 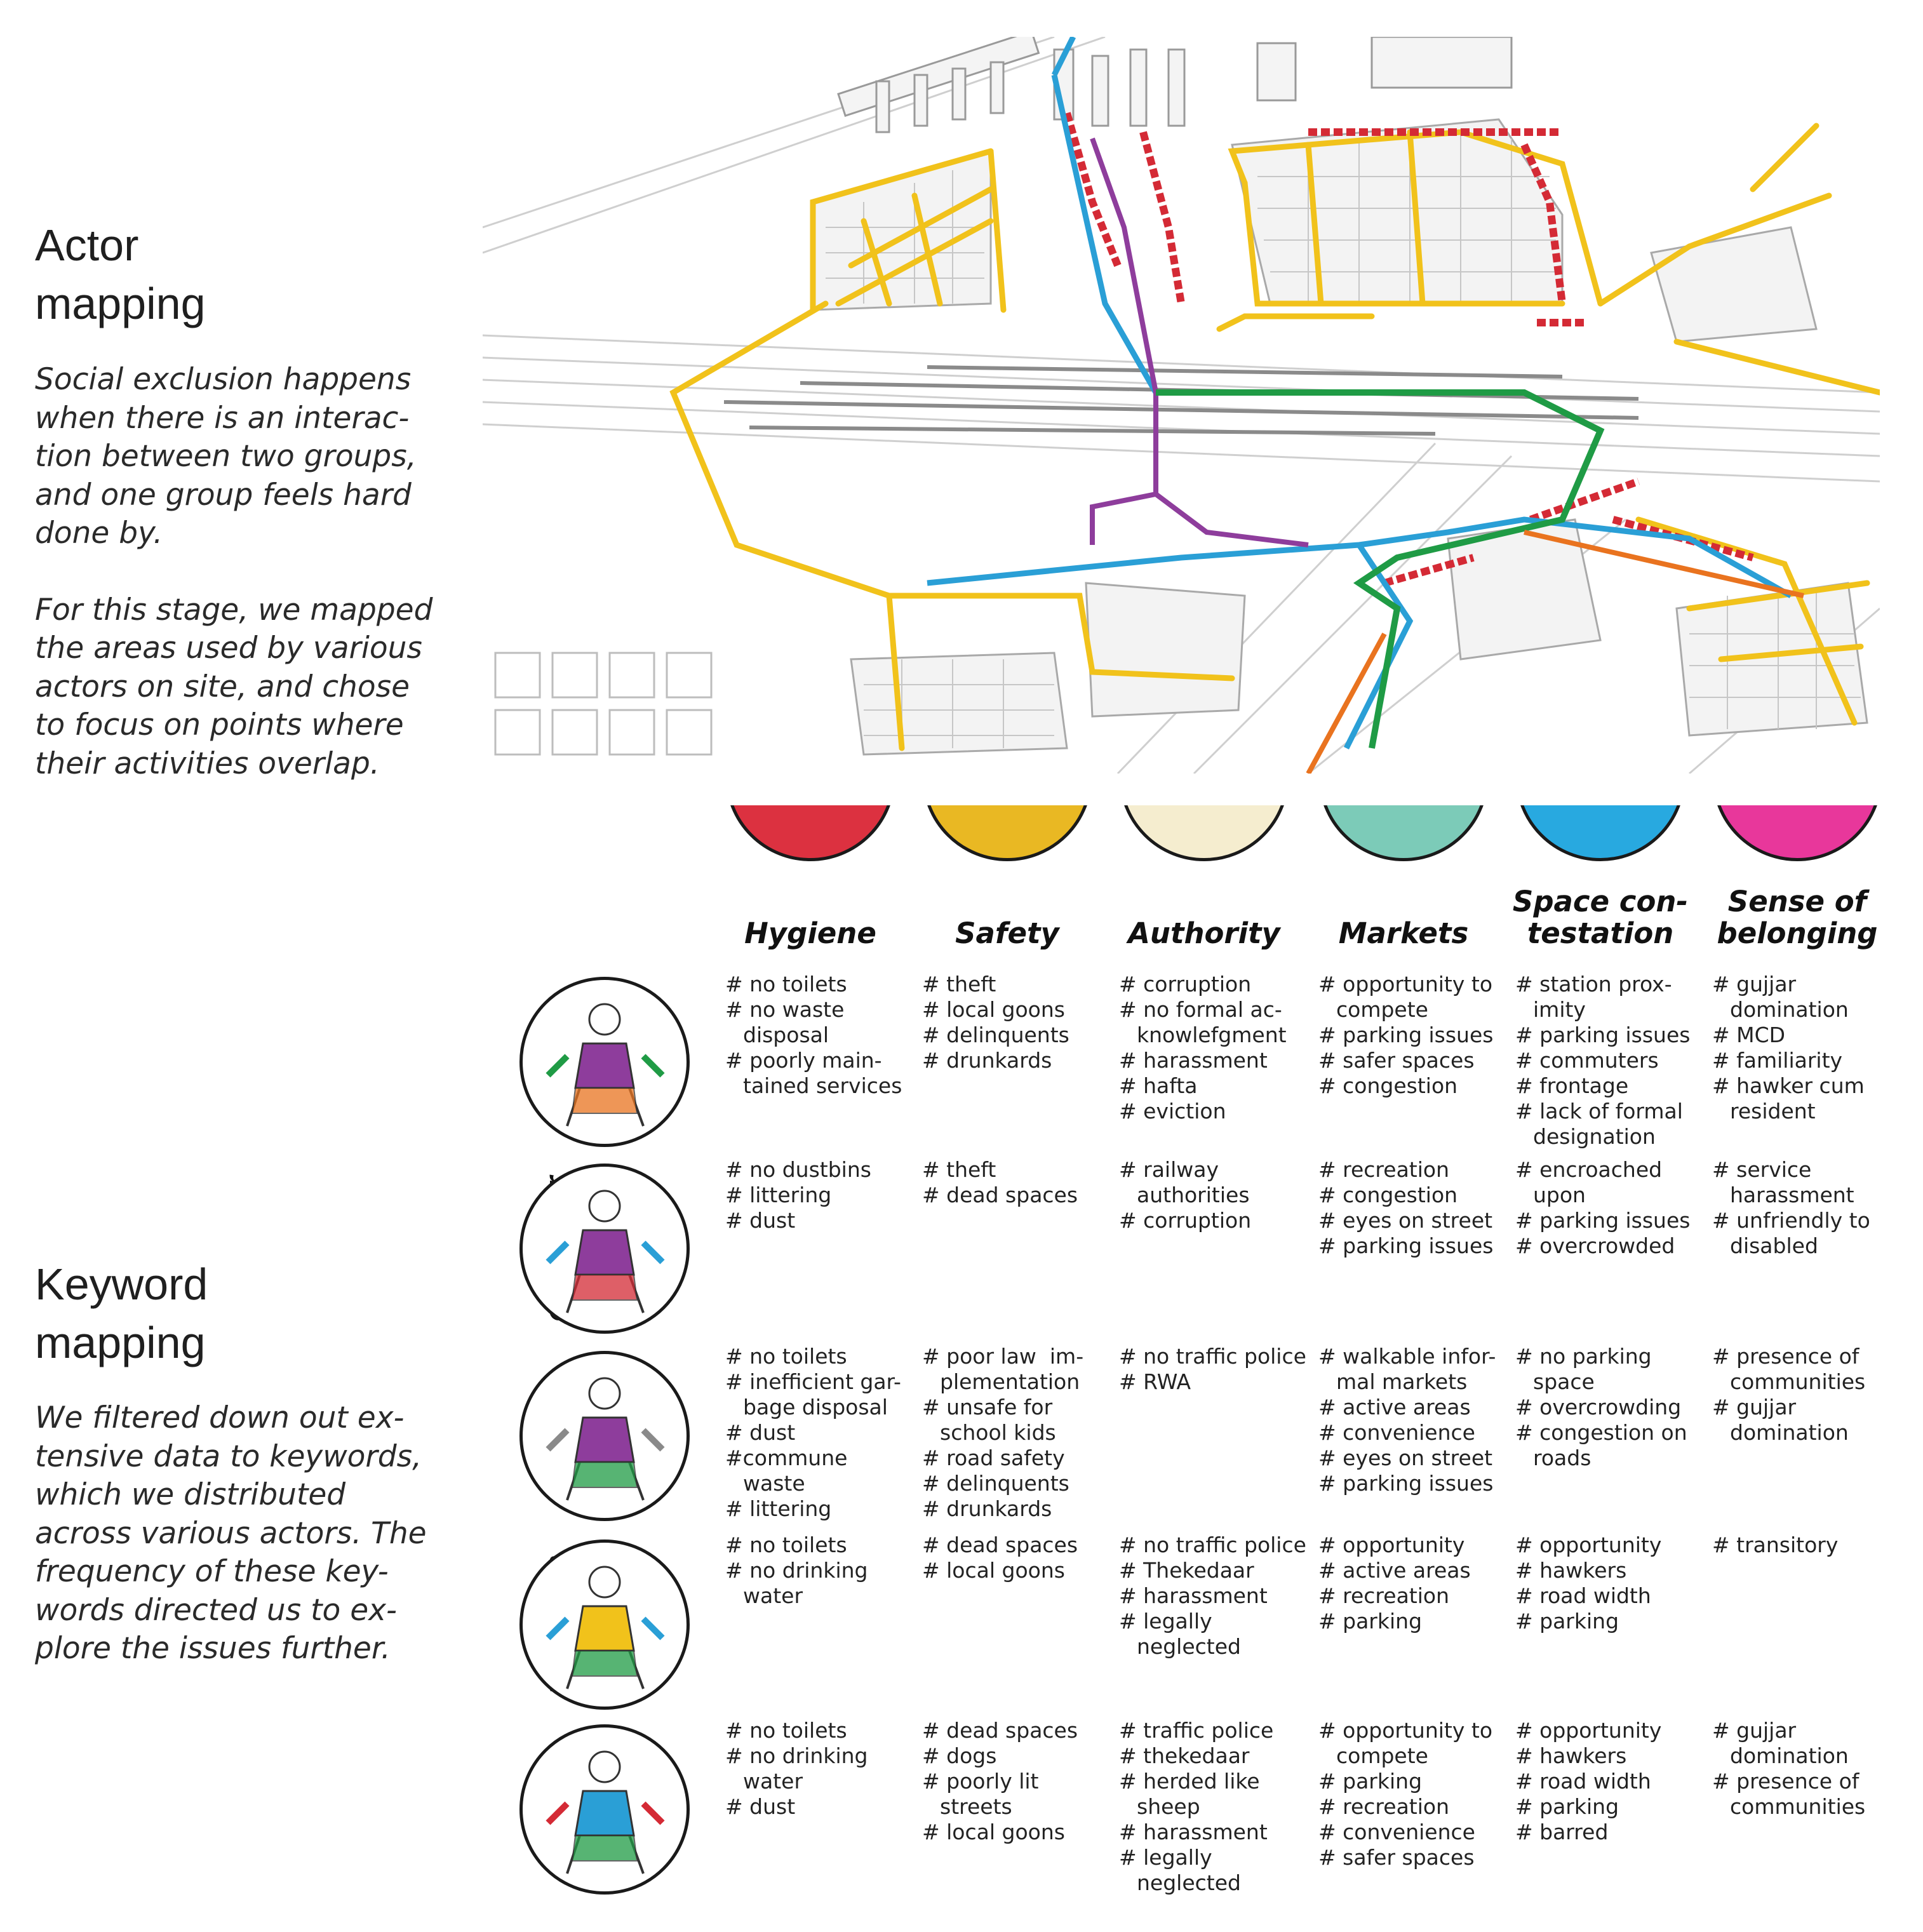 I want to click on markets-route, so click(x=1380, y=569).